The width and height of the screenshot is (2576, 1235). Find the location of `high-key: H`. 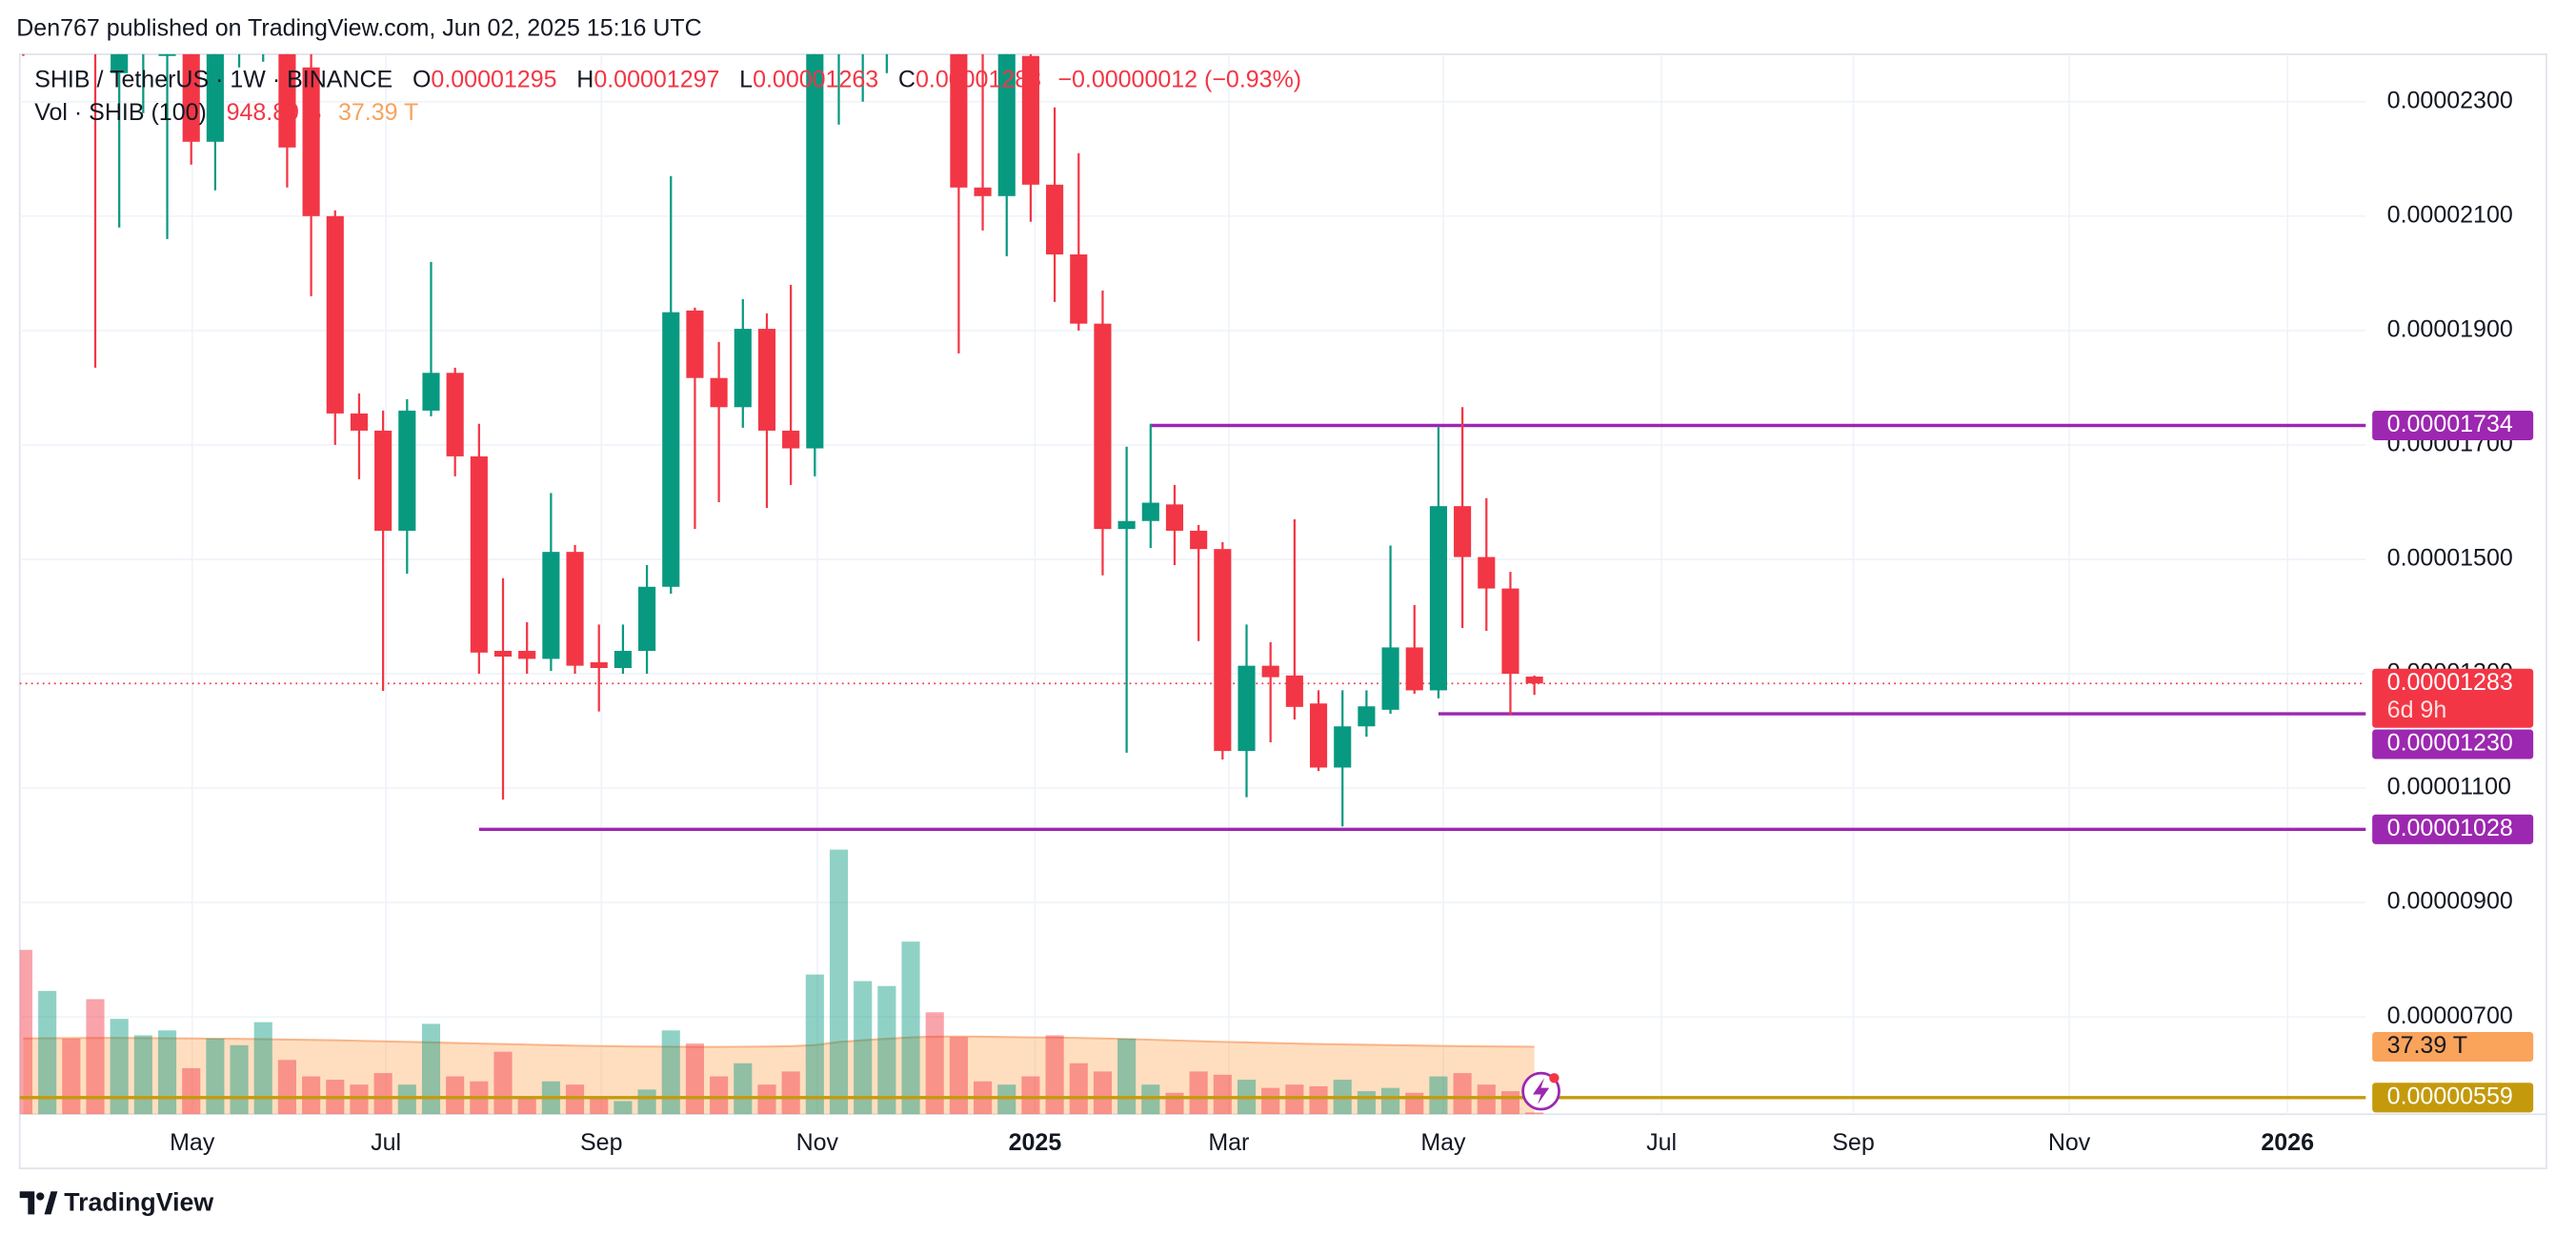

high-key: H is located at coordinates (585, 79).